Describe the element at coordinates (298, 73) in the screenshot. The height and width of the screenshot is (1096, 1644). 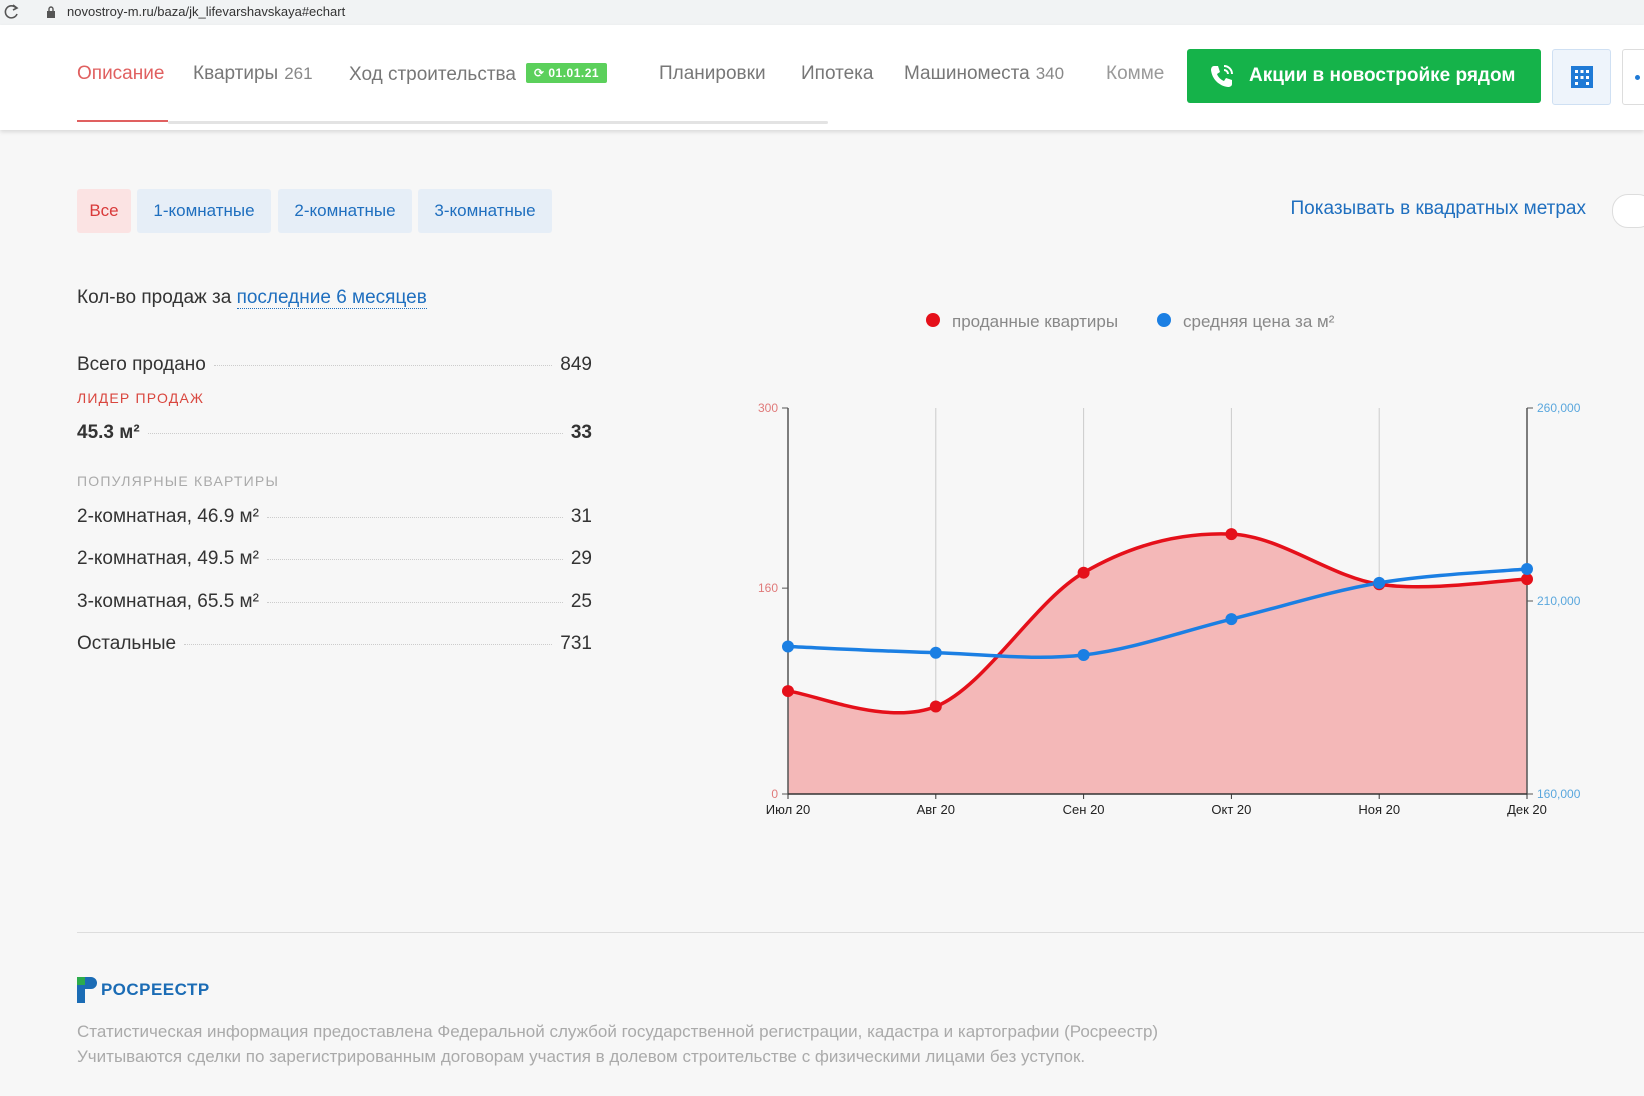
I see `tab-count: 261` at that location.